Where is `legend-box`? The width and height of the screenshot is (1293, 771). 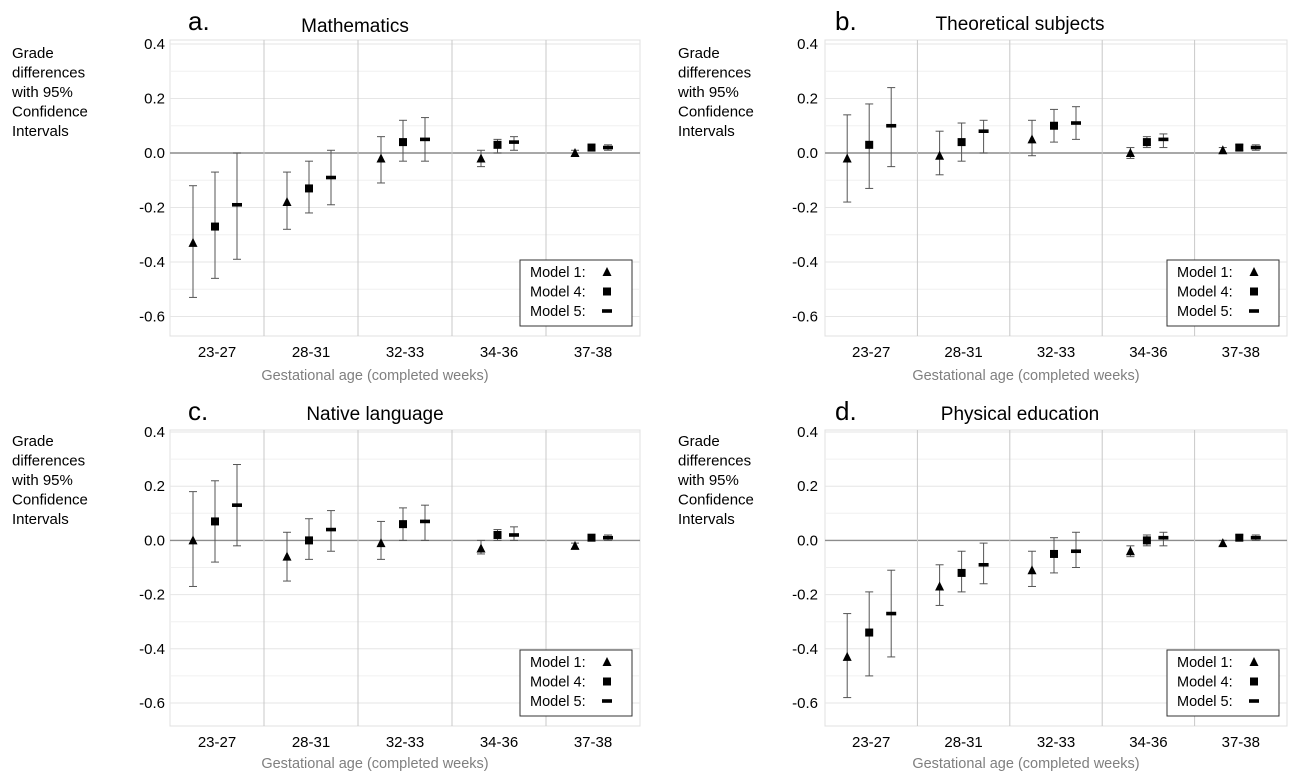 legend-box is located at coordinates (576, 293).